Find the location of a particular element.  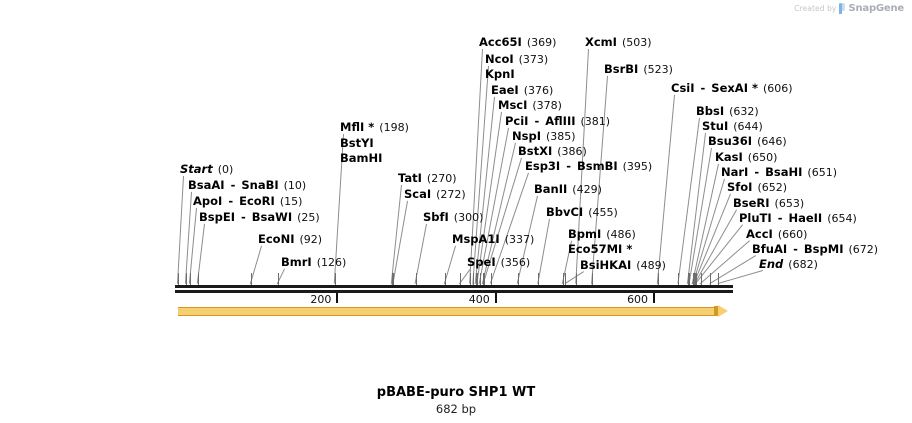

enzyme-label-apoi-ecori: ApoI - EcoRI (15) is located at coordinates (247, 201).